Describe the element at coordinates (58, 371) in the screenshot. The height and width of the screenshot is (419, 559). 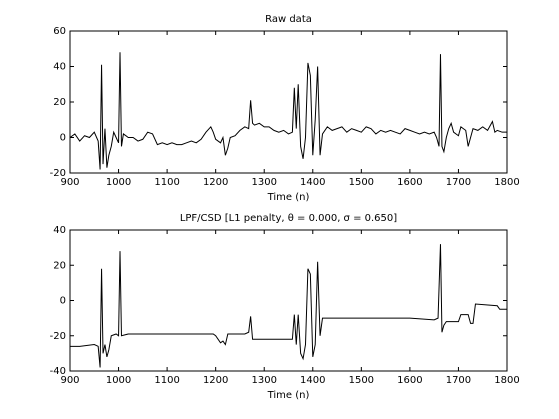
I see `y-tick-label: -40` at that location.